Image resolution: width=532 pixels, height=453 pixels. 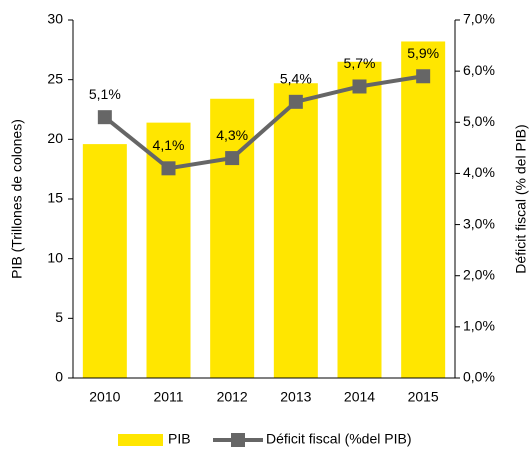 I want to click on x-tick-label: 2011, so click(x=168, y=397).